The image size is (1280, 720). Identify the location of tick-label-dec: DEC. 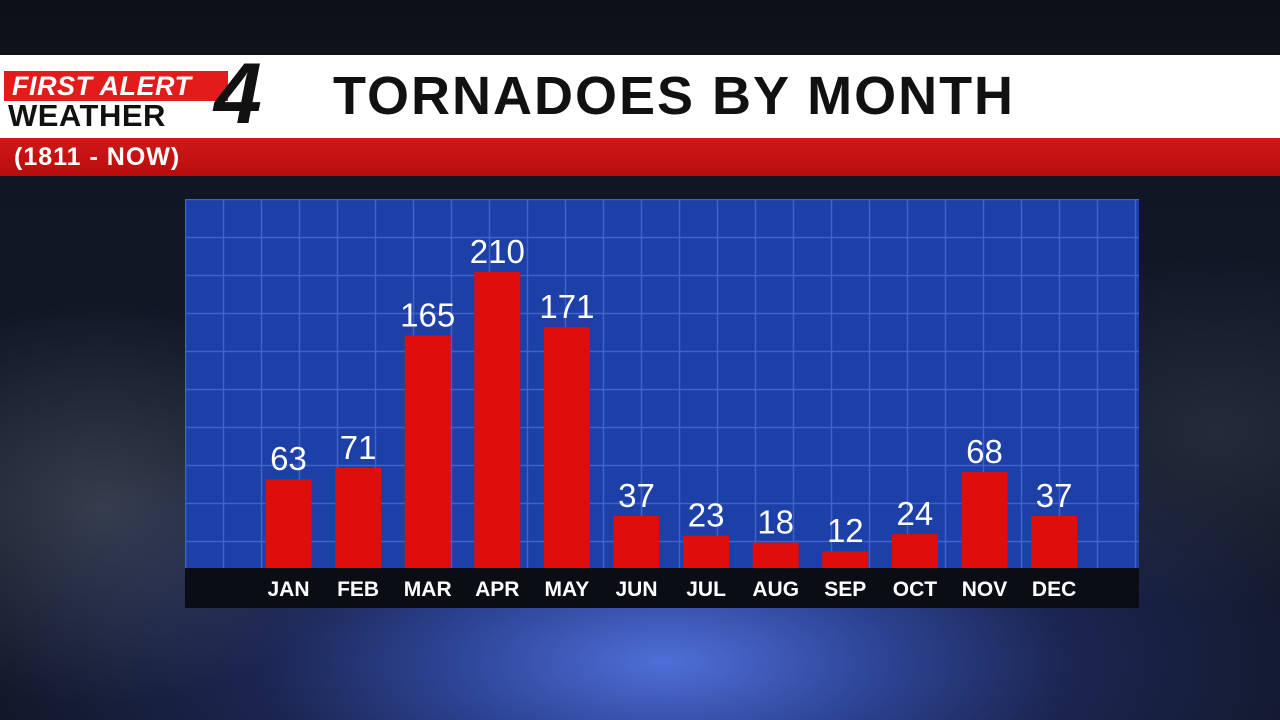
(1054, 589).